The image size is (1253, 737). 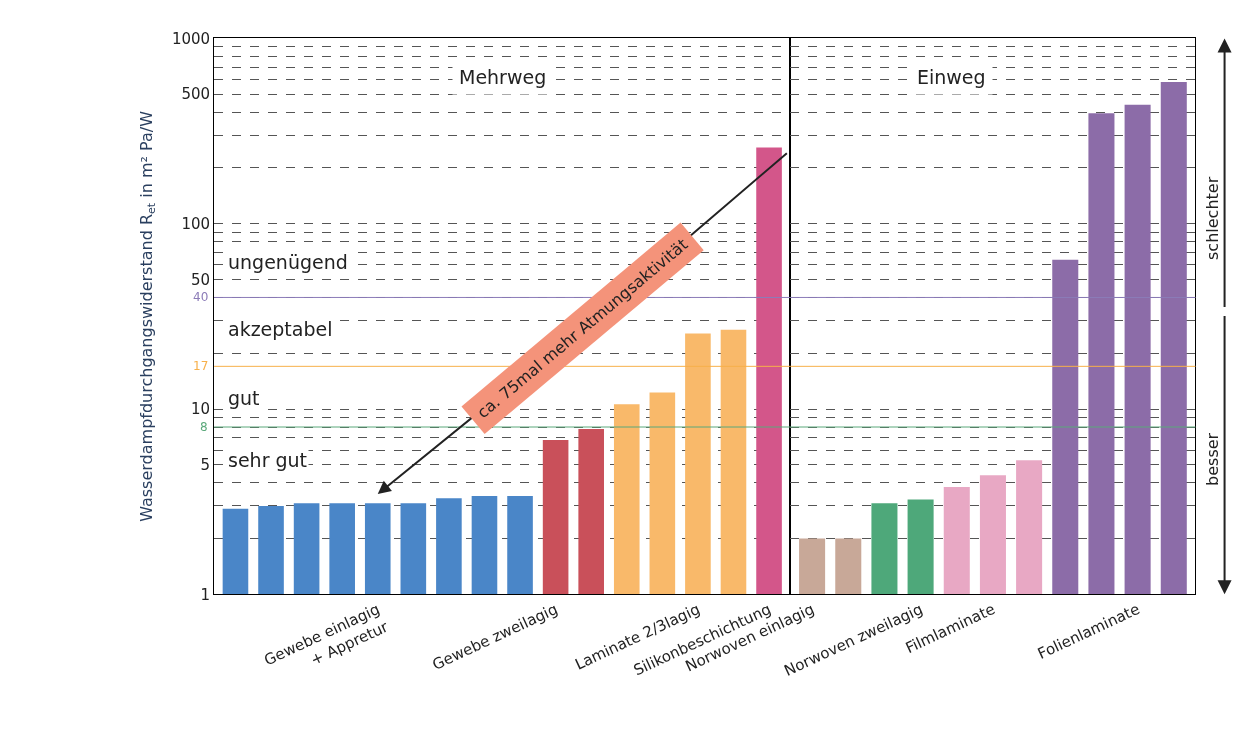 I want to click on ref-line-label: 40, so click(x=201, y=297).